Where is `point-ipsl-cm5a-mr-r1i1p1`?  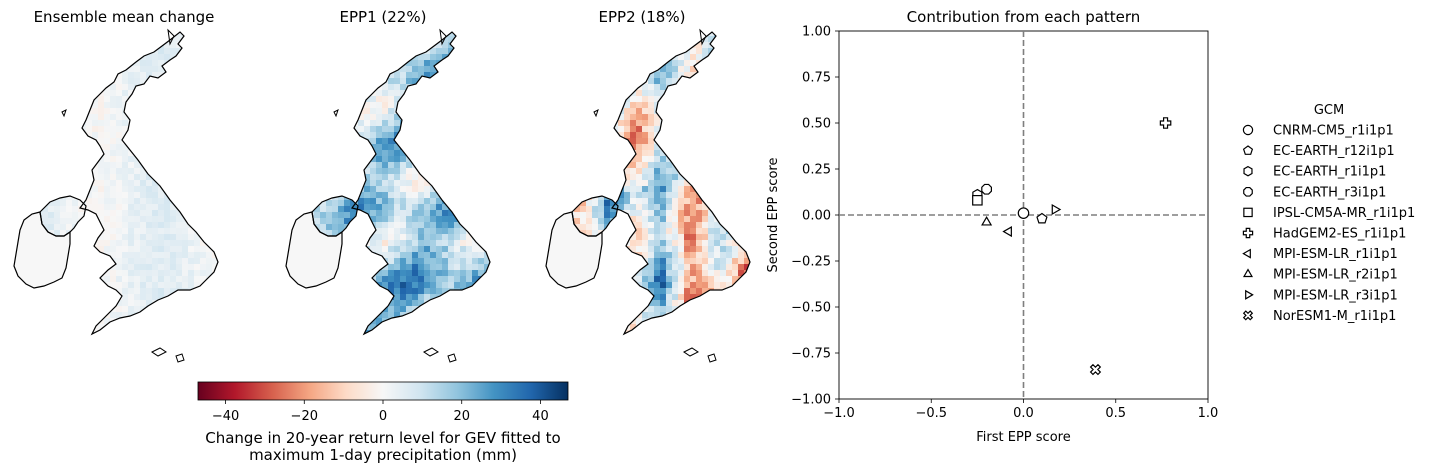
point-ipsl-cm5a-mr-r1i1p1 is located at coordinates (977, 200).